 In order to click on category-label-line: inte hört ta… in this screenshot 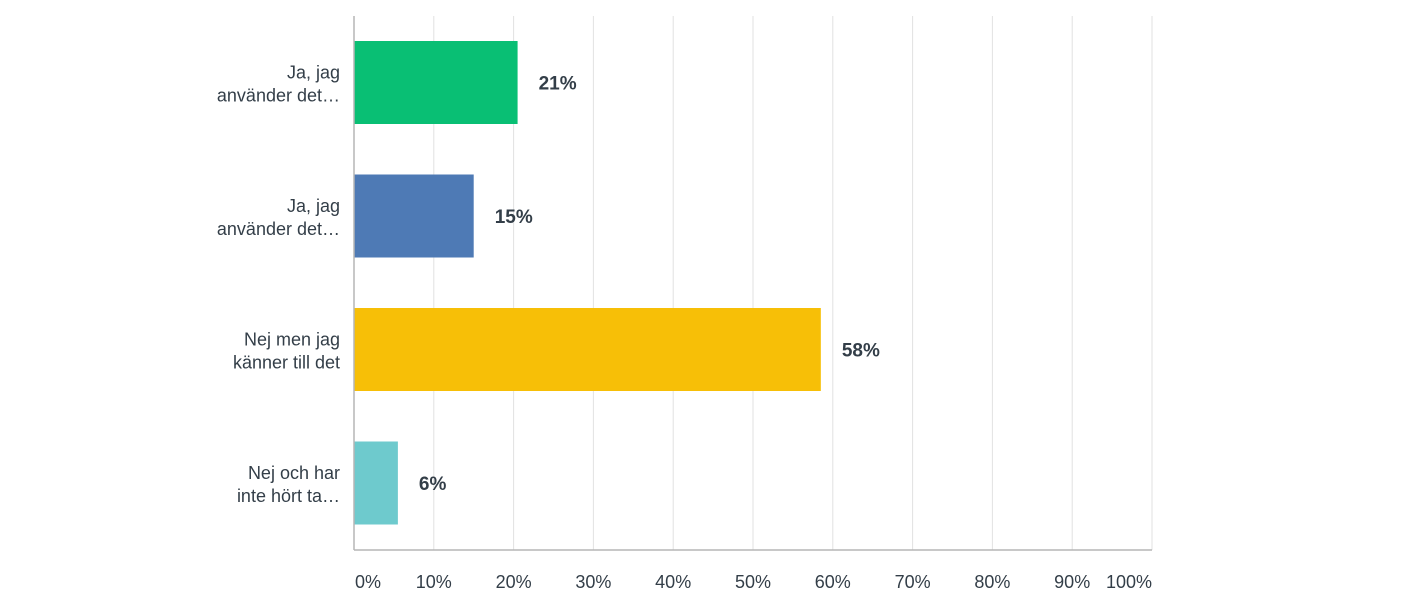, I will do `click(288, 496)`.